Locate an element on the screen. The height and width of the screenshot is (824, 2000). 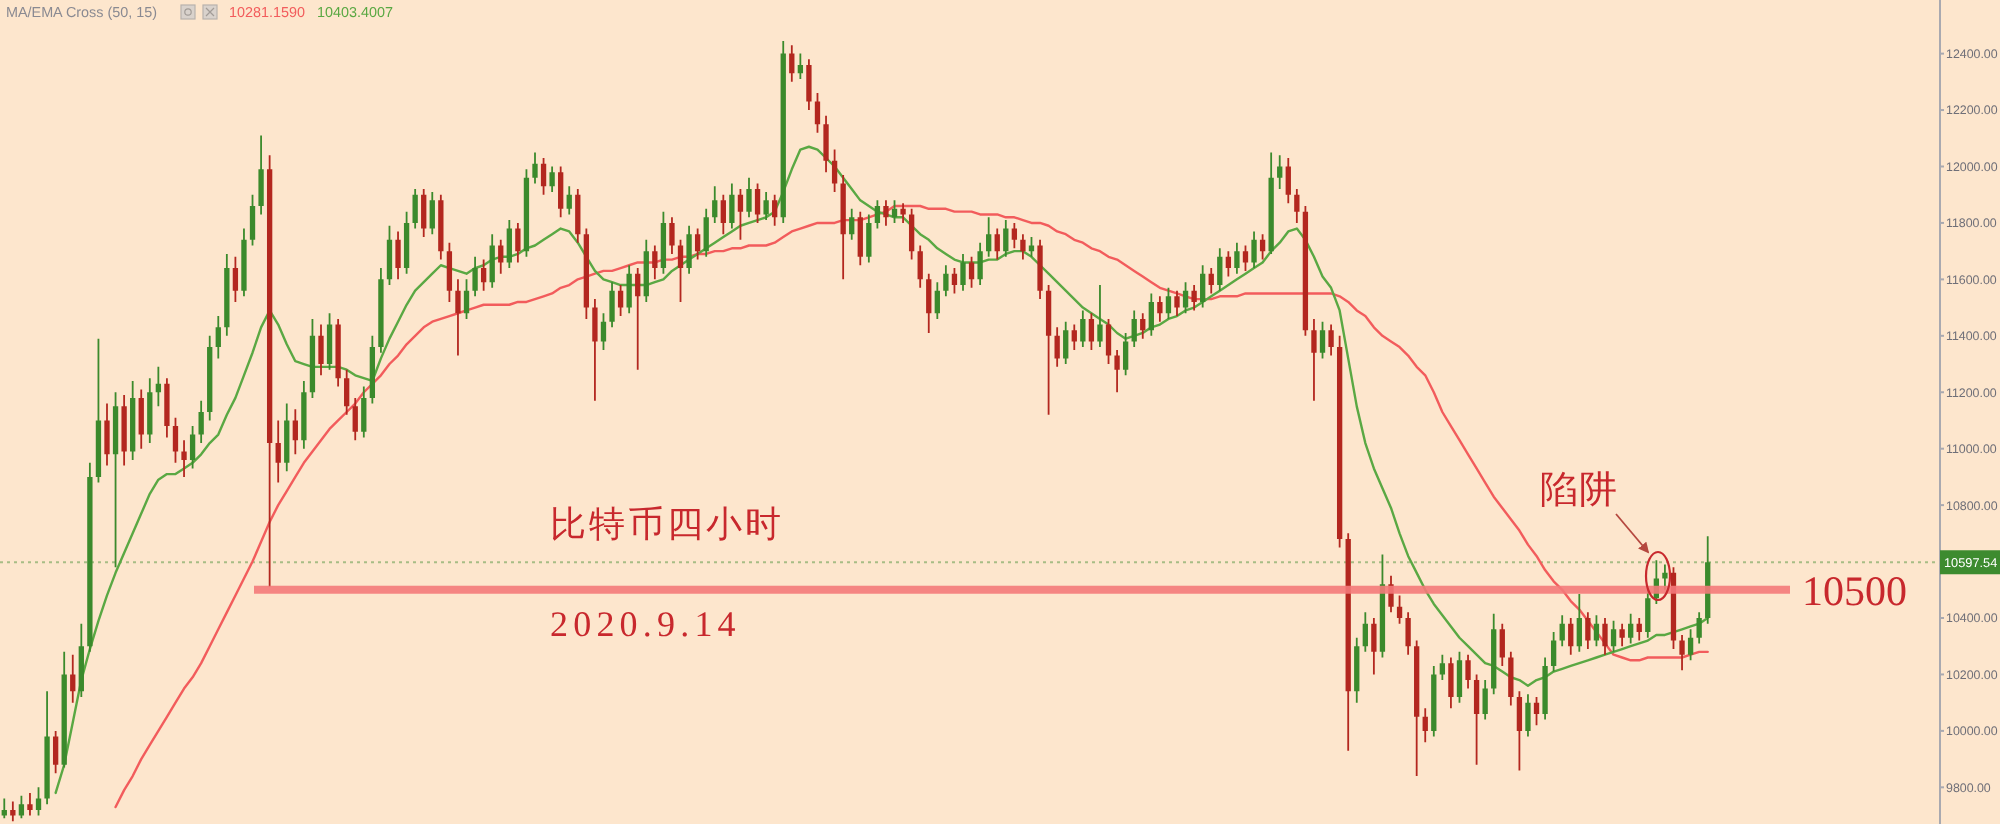
annotation: 比特币四小时 is located at coordinates (667, 524).